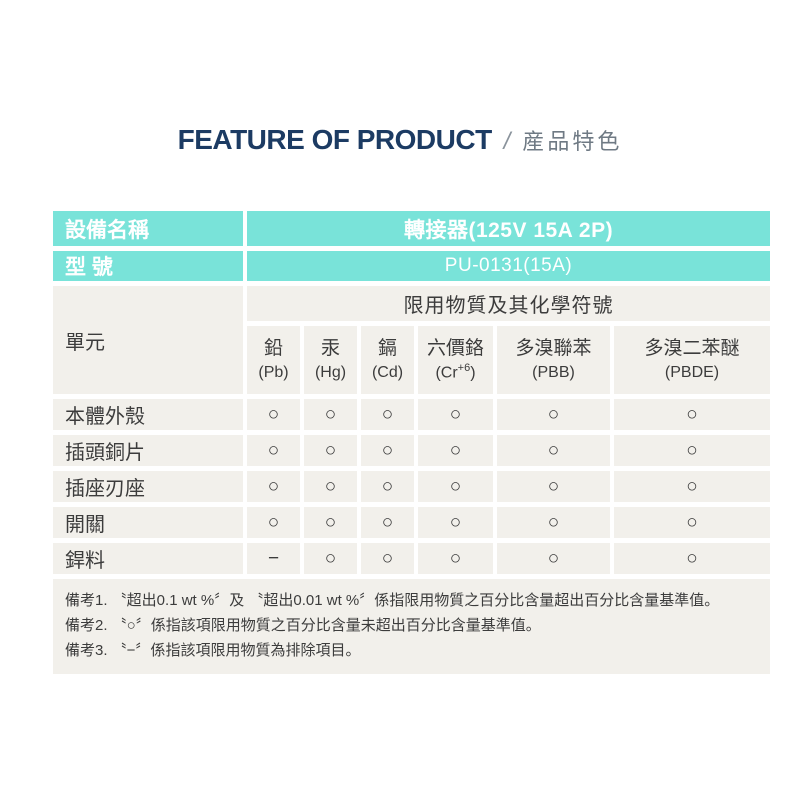 The width and height of the screenshot is (800, 800). What do you see at coordinates (148, 522) in the screenshot?
I see `part-name-cell: 開關` at bounding box center [148, 522].